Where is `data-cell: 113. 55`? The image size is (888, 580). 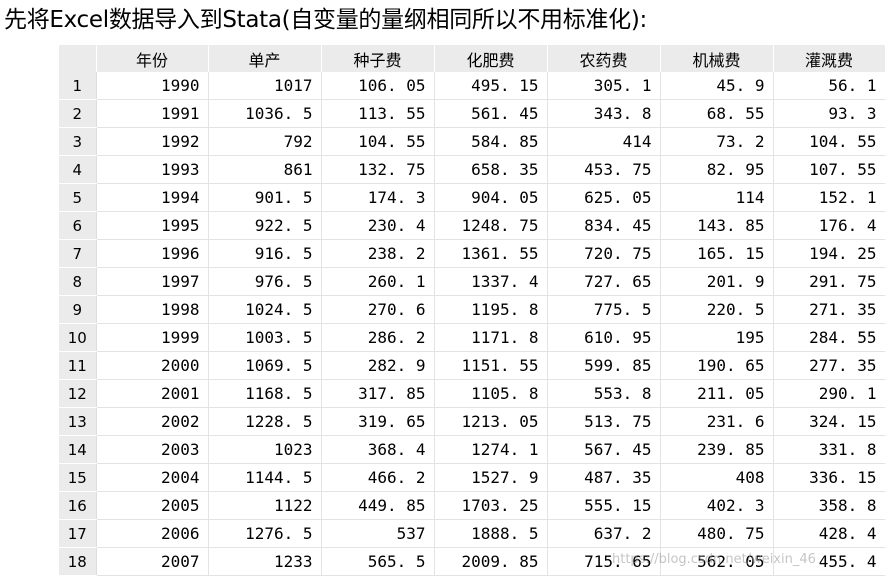 data-cell: 113. 55 is located at coordinates (378, 113).